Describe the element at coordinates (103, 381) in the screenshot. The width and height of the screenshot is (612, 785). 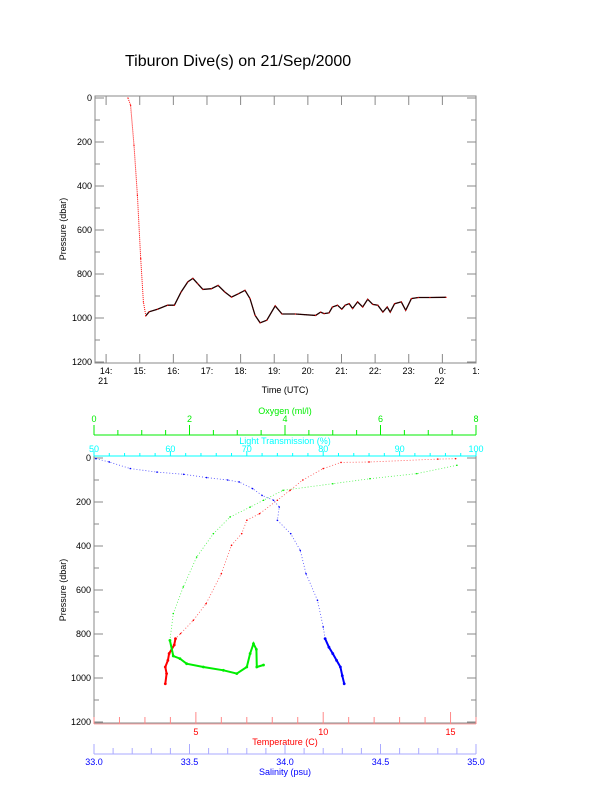
I see `x-date-label: 21` at that location.